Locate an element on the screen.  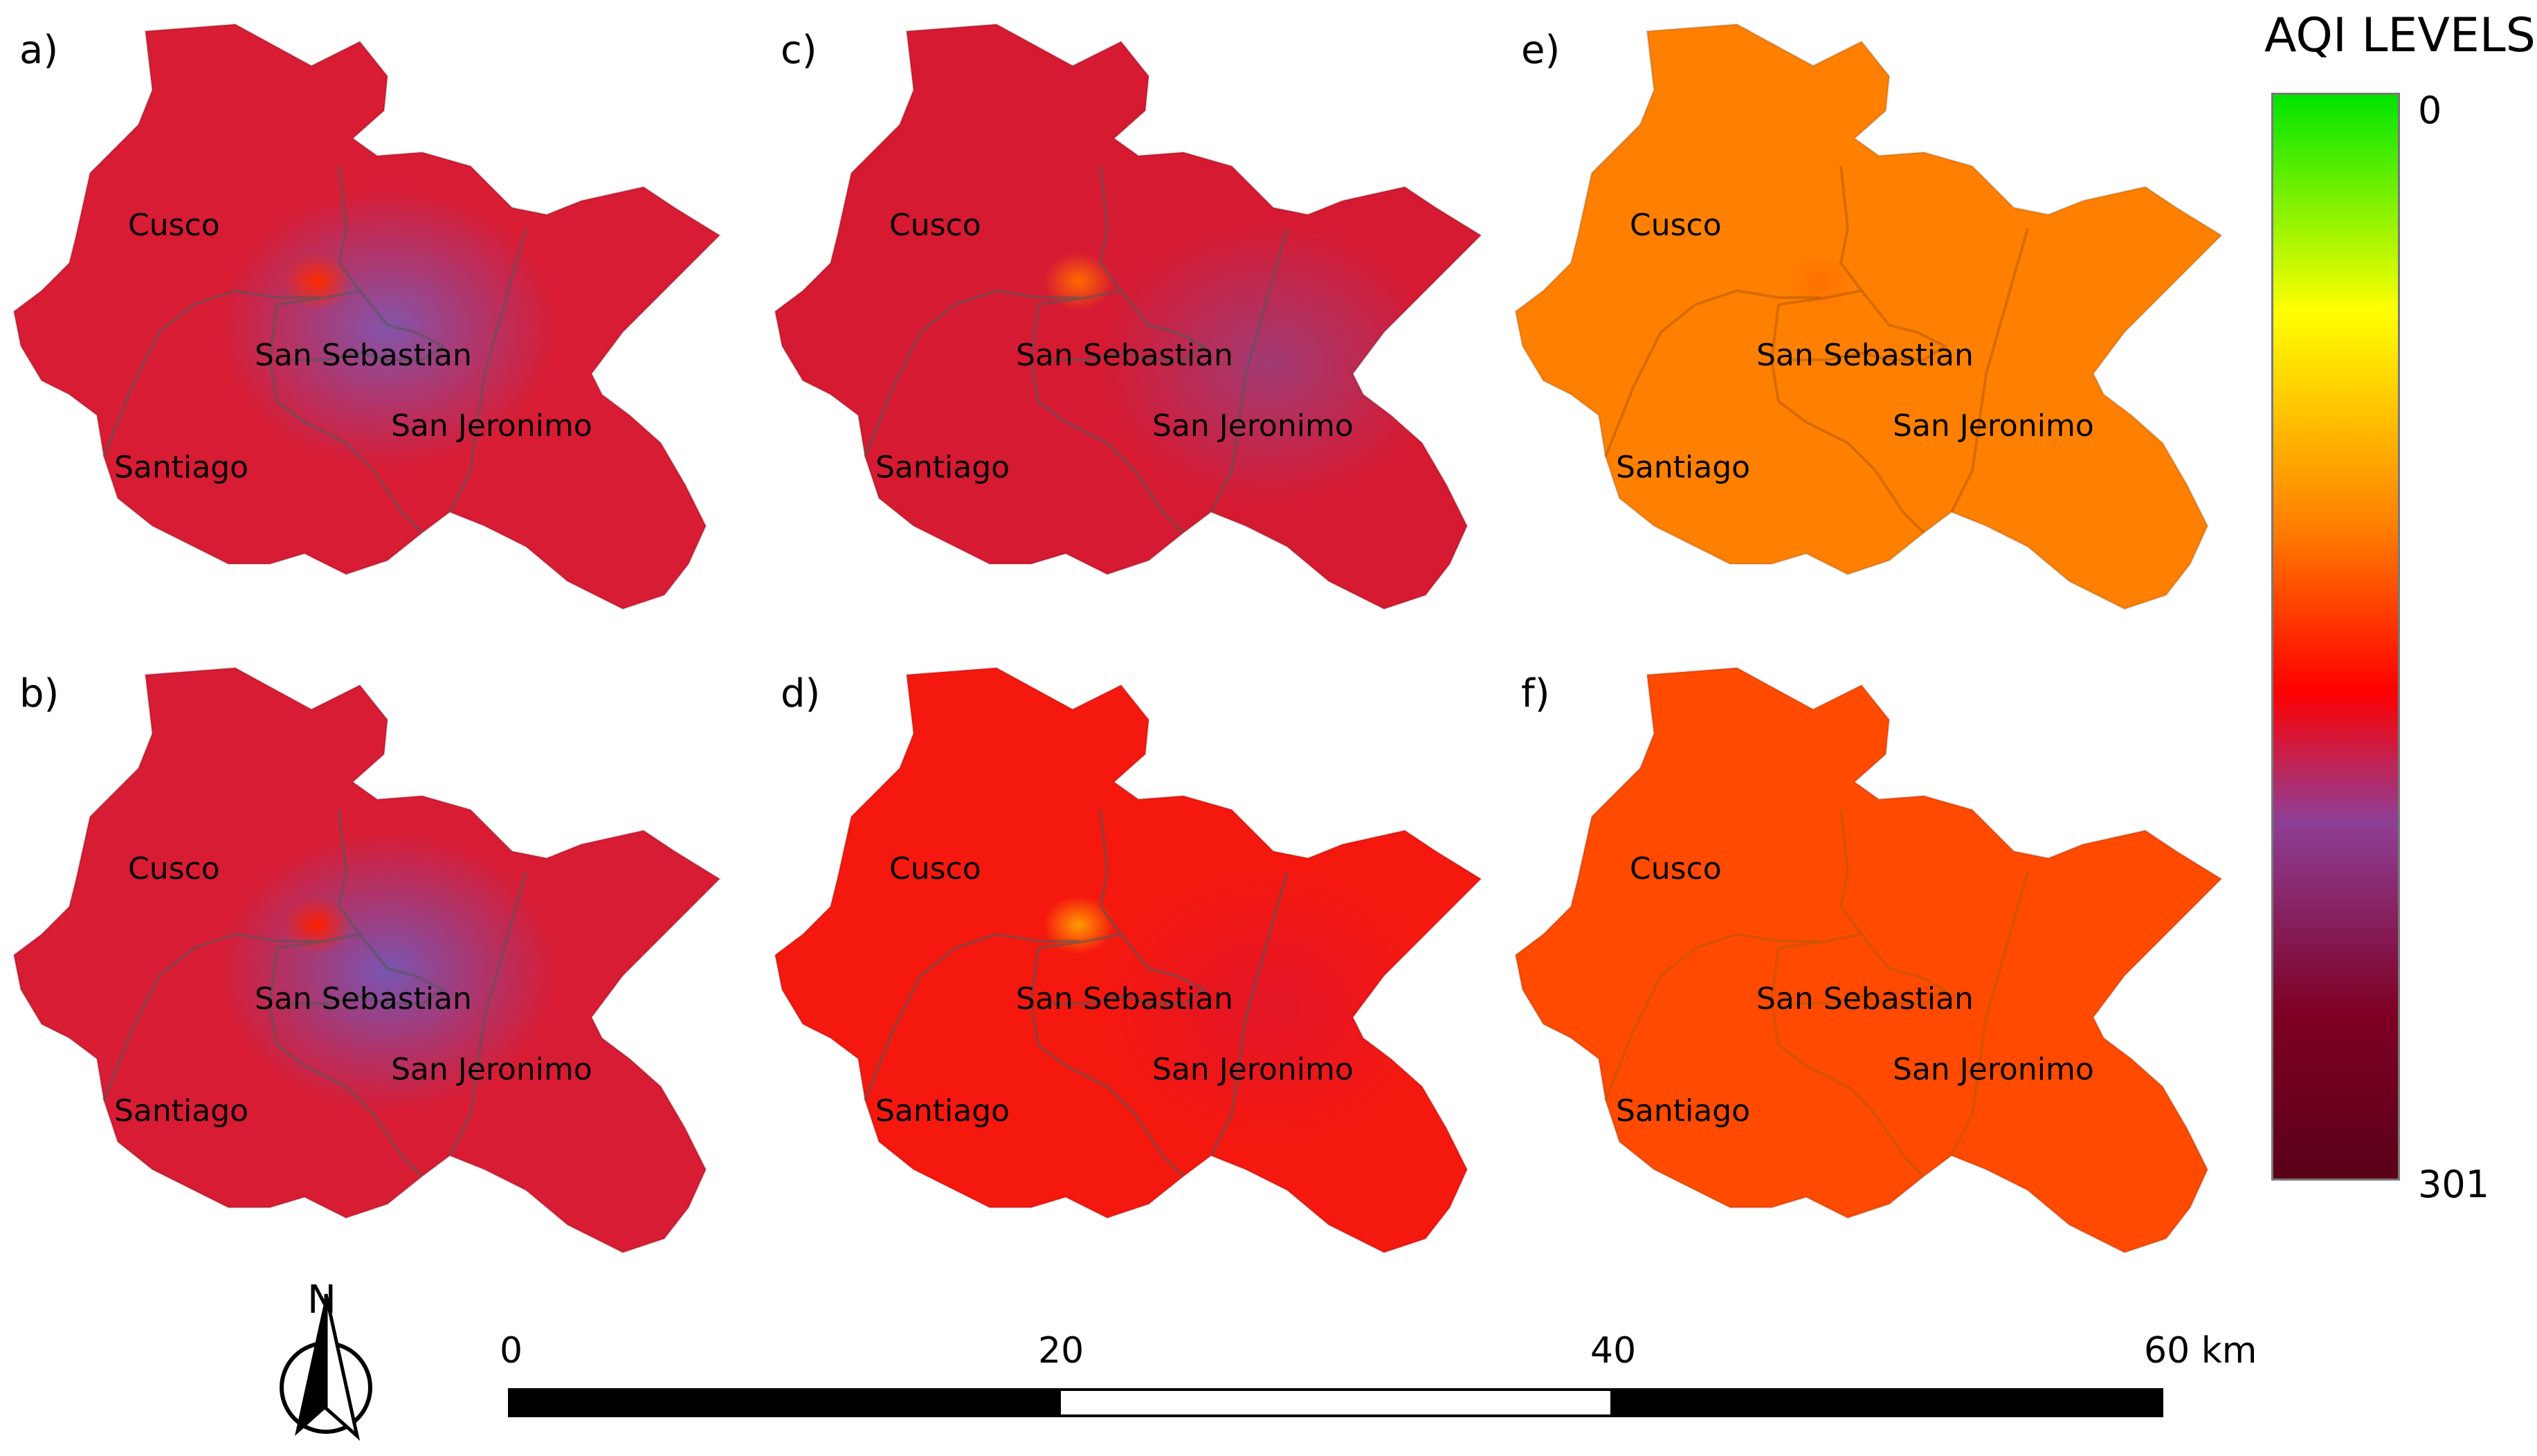
scale-label-60: 60 km is located at coordinates (2200, 1351).